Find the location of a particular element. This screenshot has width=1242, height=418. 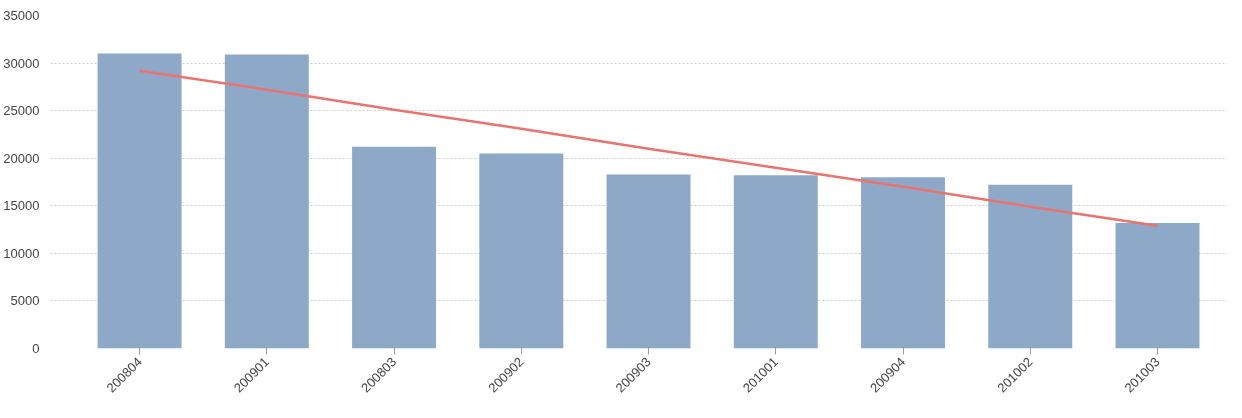

y-tick-label: 35000 is located at coordinates (21, 15).